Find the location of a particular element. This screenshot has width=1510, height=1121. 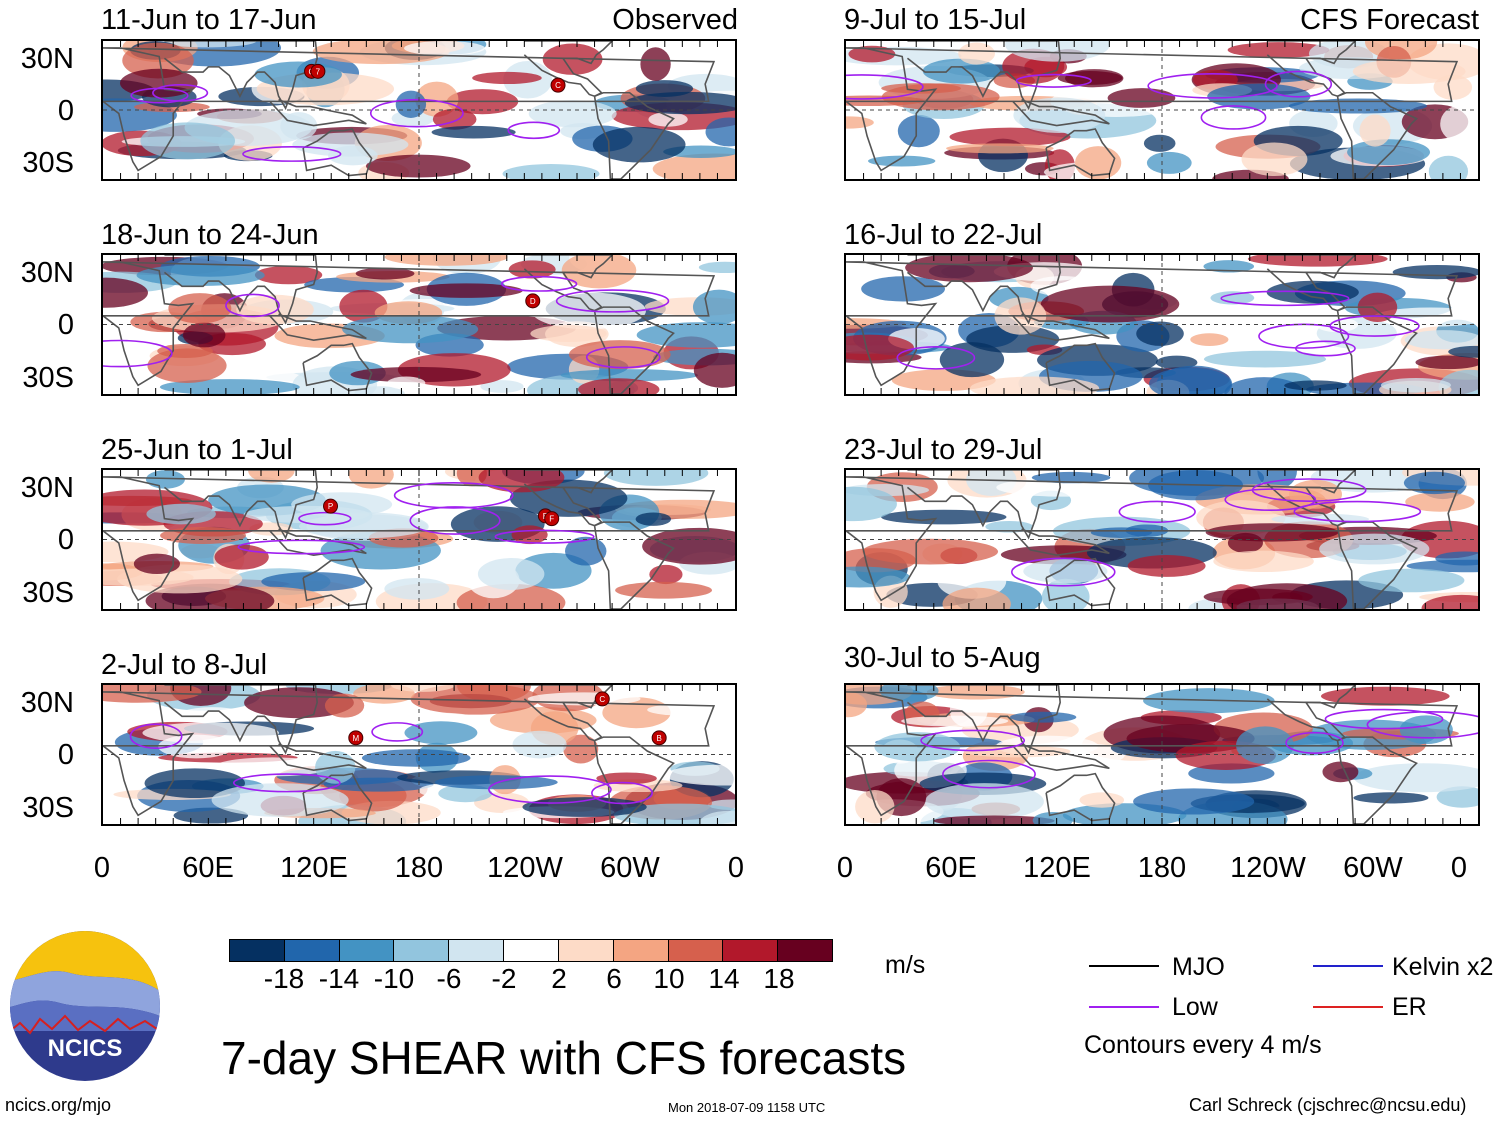

colorbar-tick: 6 is located at coordinates (614, 978).